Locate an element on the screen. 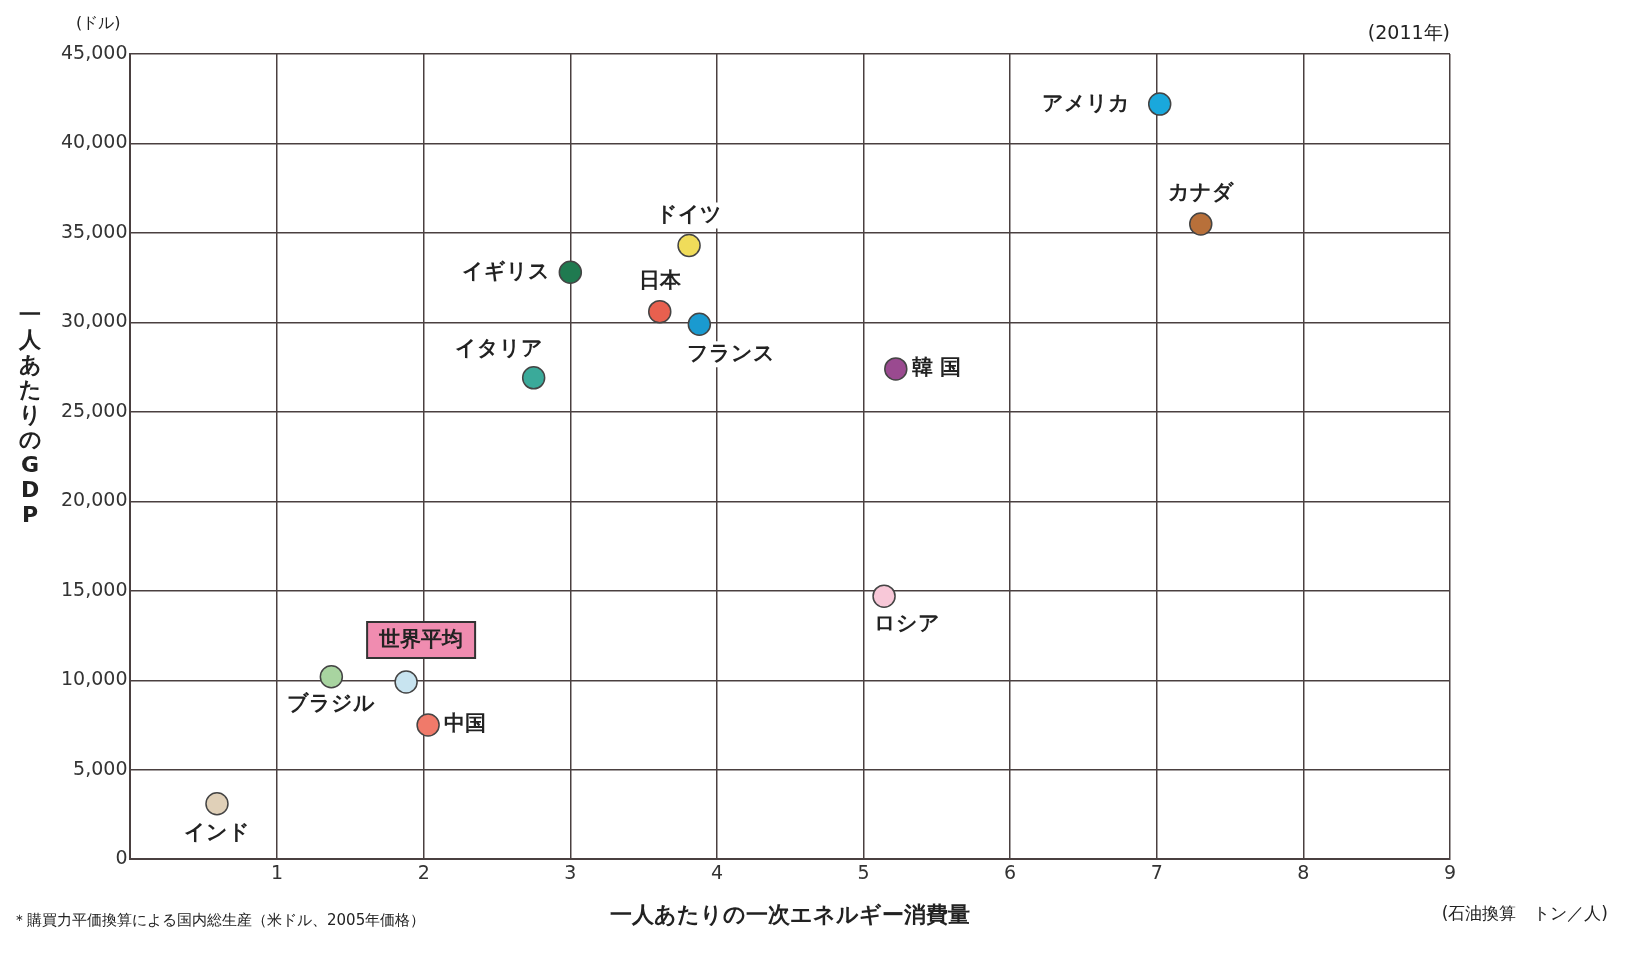  annotation: アメリカ is located at coordinates (1085, 102).